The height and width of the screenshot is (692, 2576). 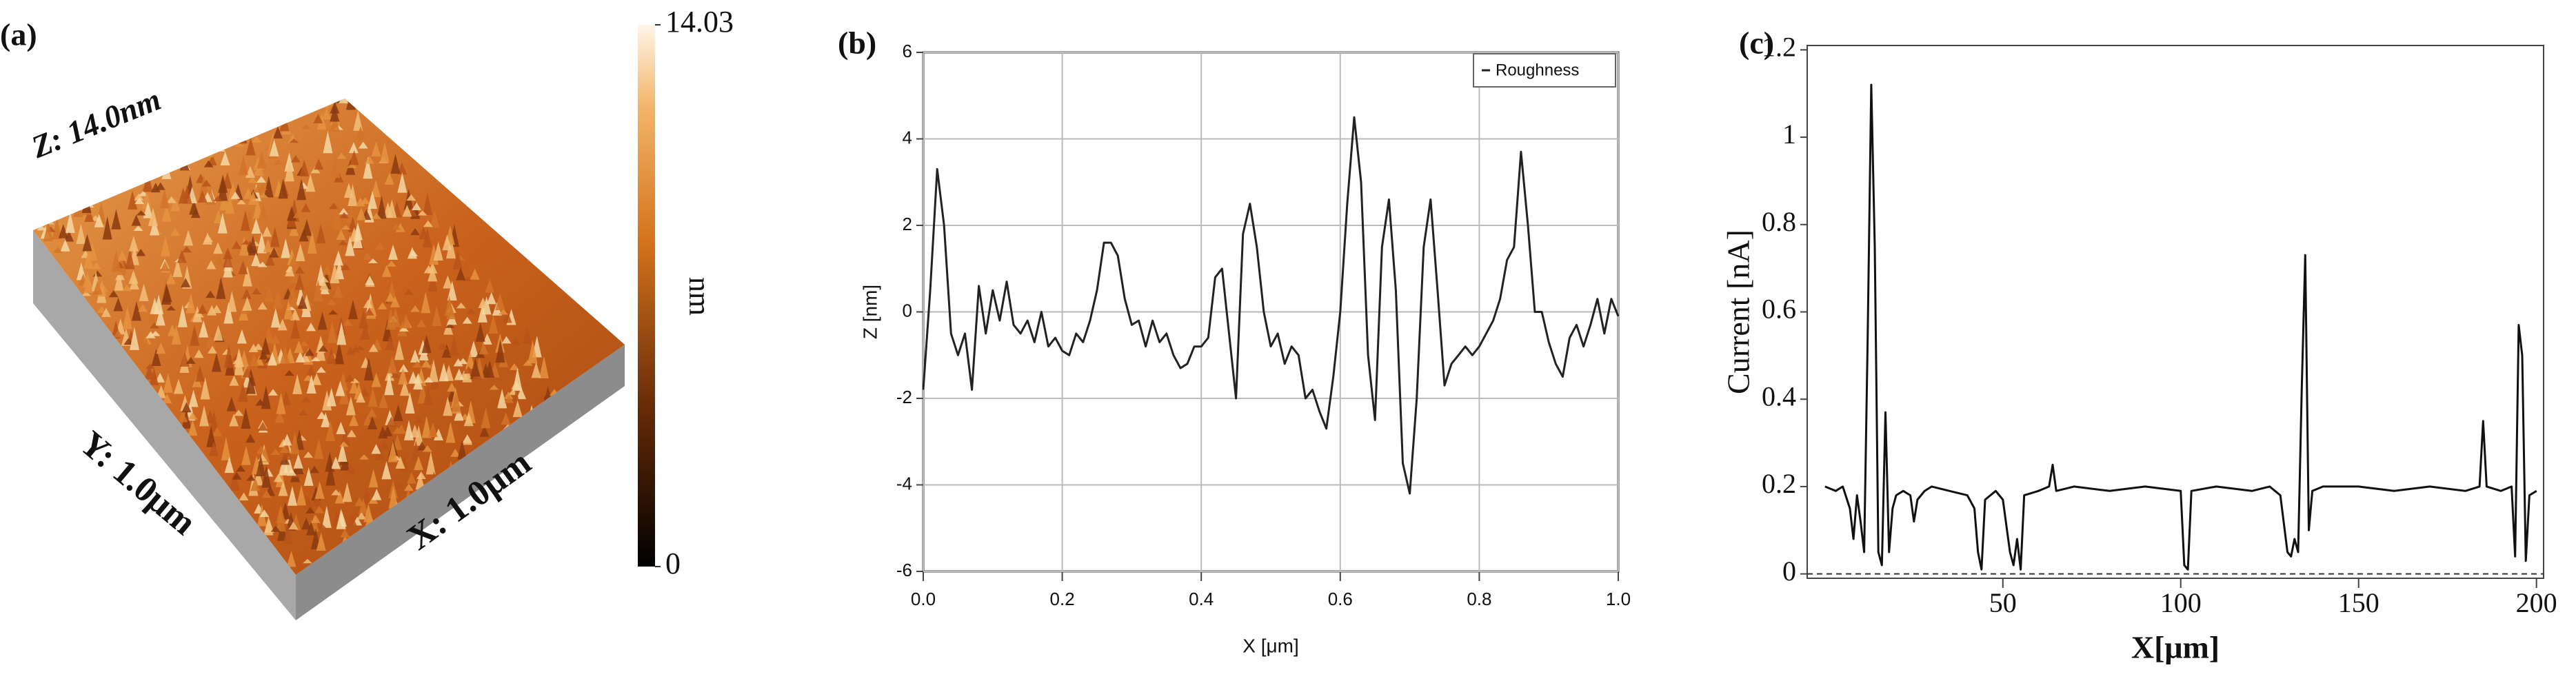 I want to click on y-tick-label: 0.6, so click(x=1779, y=310).